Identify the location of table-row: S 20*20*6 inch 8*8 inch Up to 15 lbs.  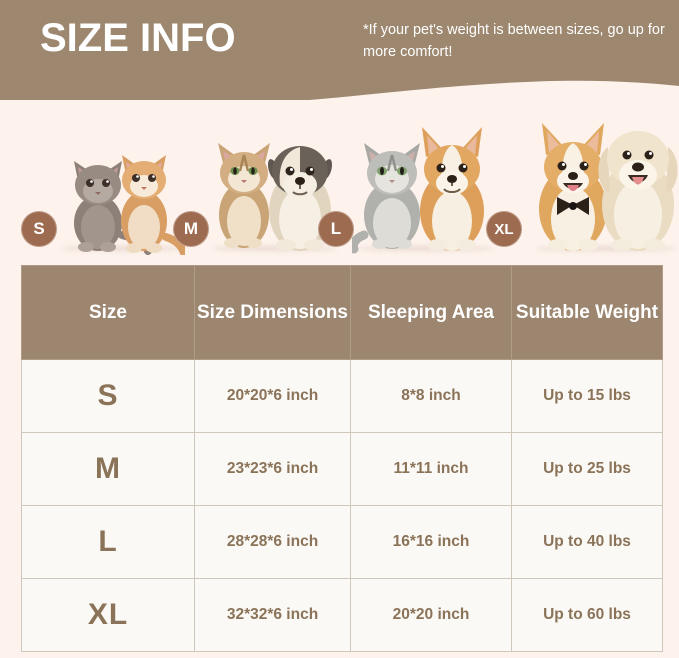
(342, 396).